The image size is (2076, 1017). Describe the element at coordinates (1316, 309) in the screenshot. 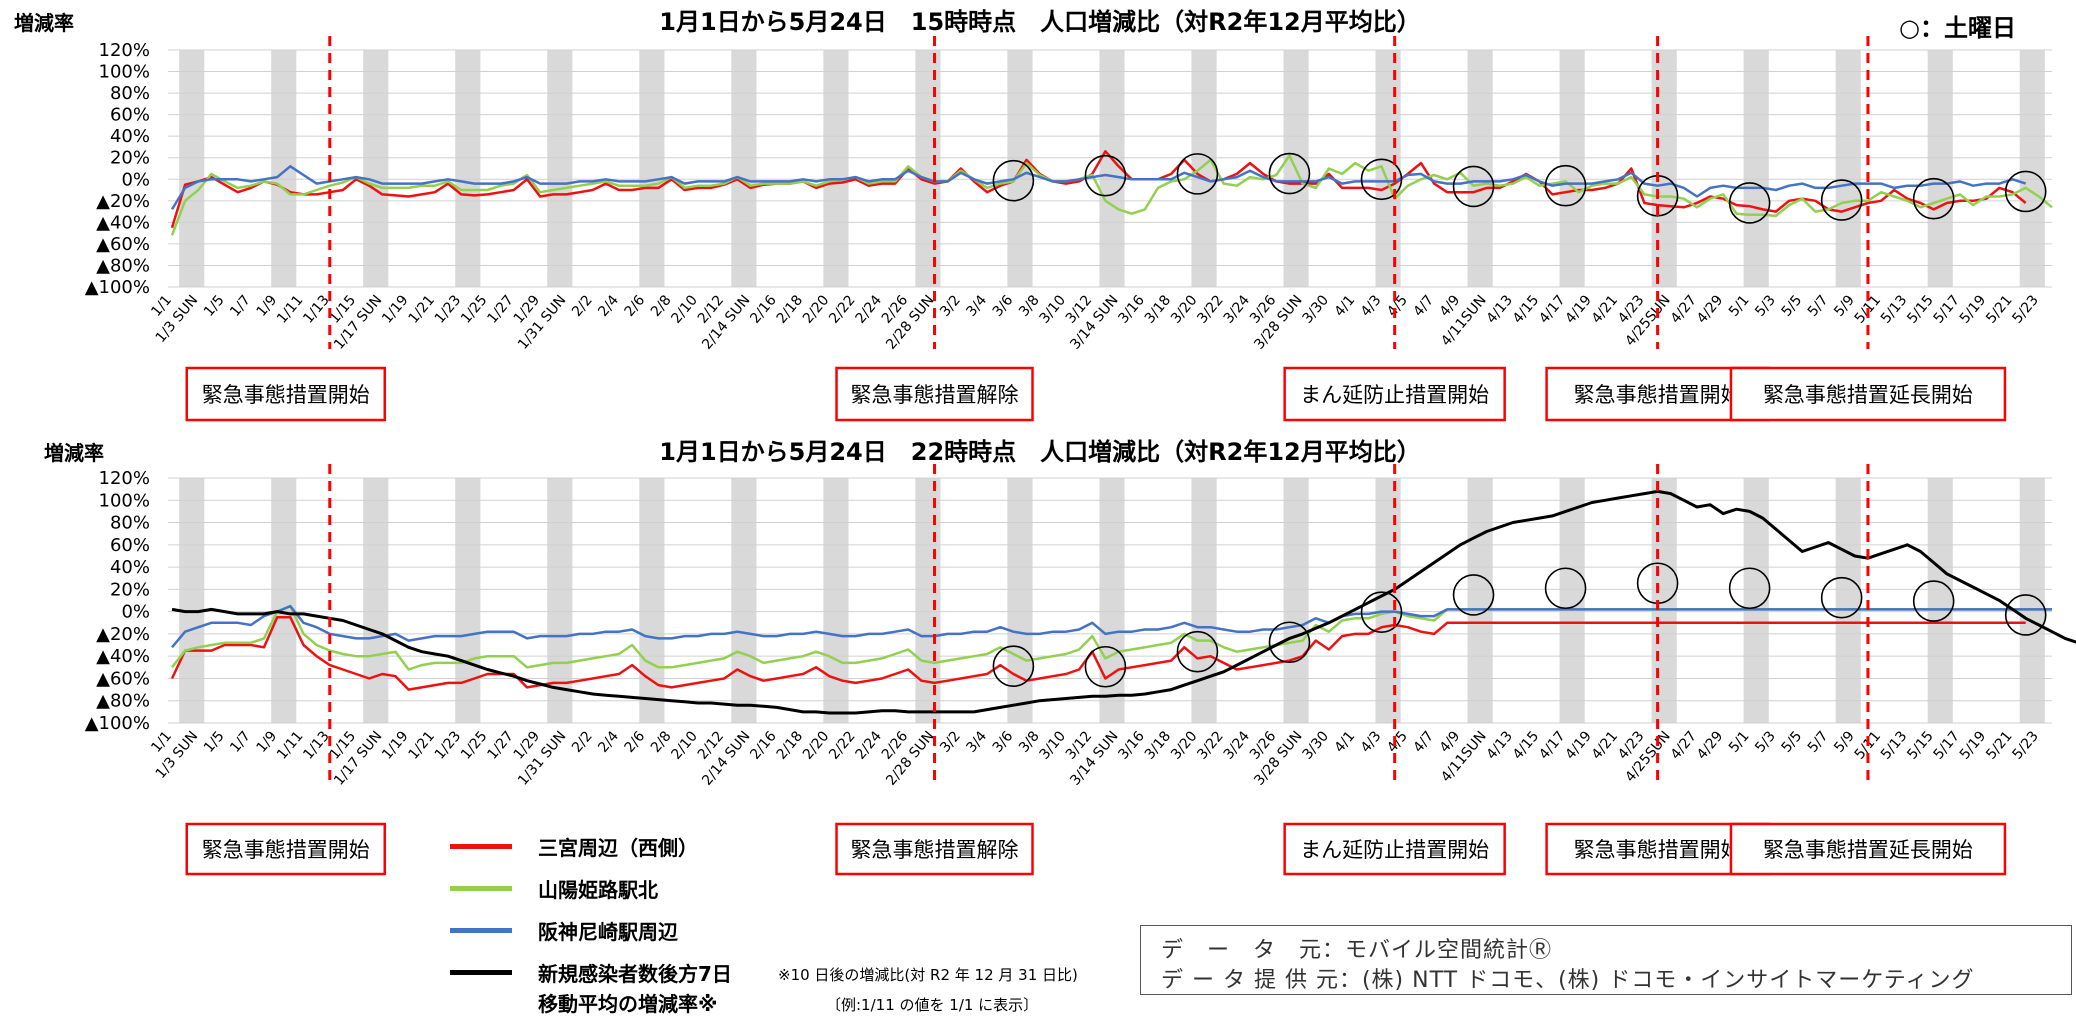

I see `x-tick-label: 3/30` at that location.